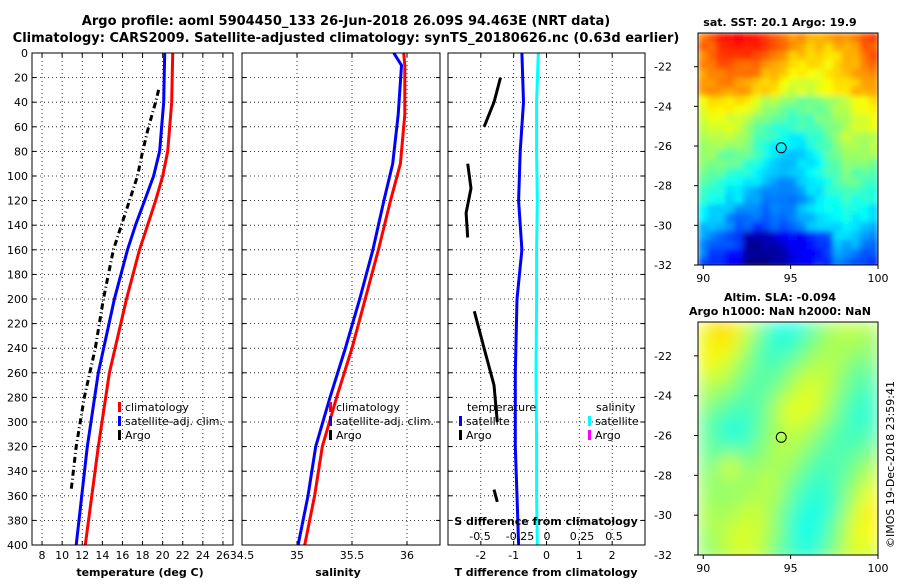 The image size is (900, 584). I want to click on depth-tick-label: 380, so click(17, 520).